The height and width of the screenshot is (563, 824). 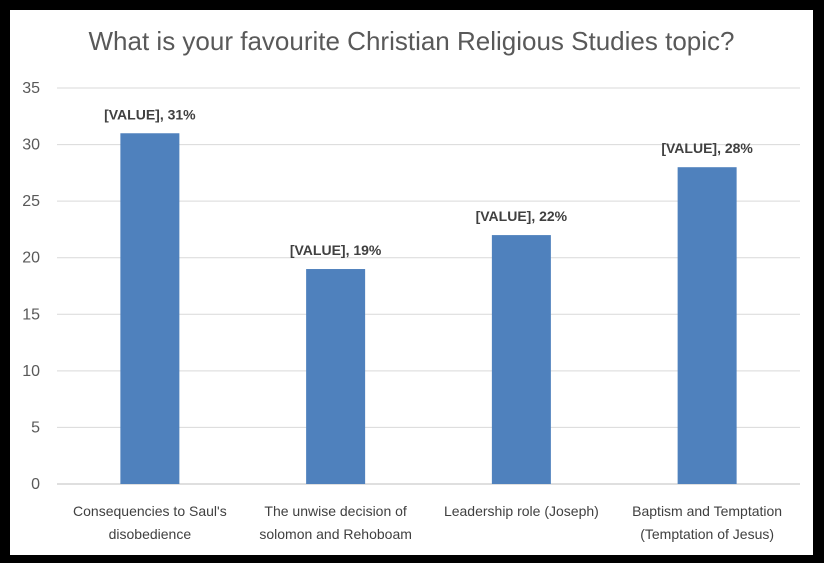 I want to click on y-tick-label: 0, so click(x=35, y=484).